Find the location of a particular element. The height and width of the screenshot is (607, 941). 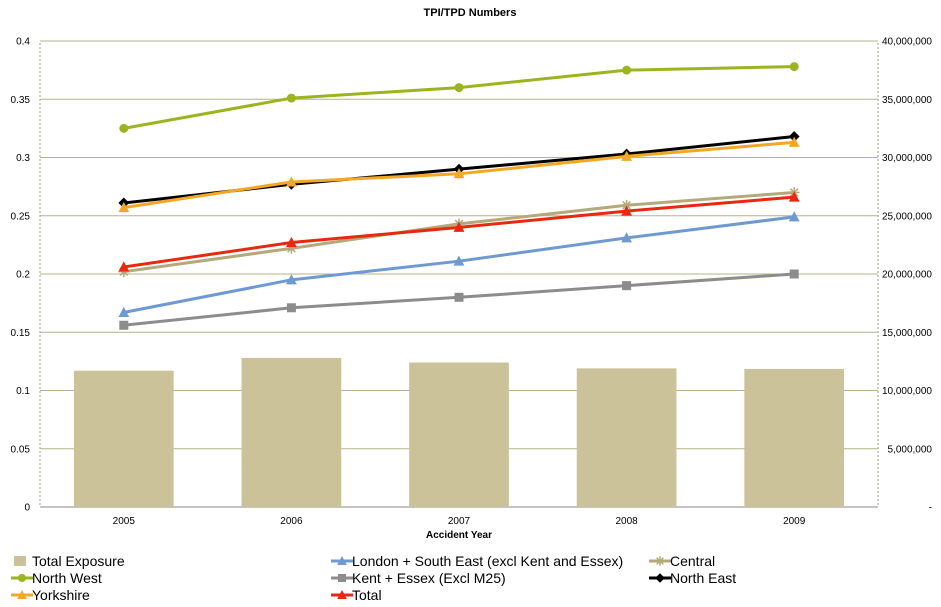

chart-title: TPI/TPD Numbers is located at coordinates (470, 13).